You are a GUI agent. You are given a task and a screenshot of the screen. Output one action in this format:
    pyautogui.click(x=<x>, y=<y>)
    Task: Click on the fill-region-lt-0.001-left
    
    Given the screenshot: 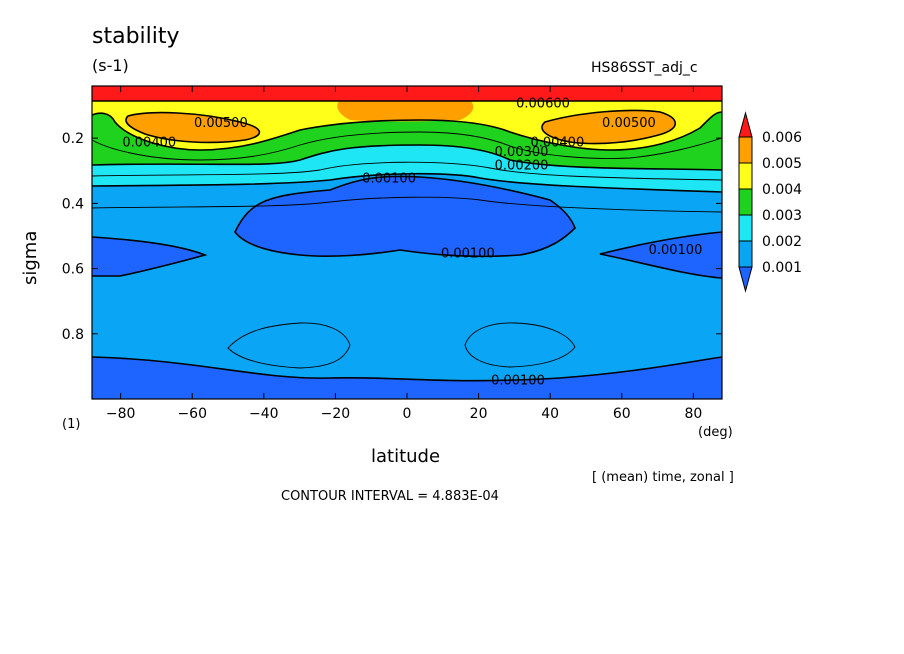 What is the action you would take?
    pyautogui.click(x=148, y=256)
    